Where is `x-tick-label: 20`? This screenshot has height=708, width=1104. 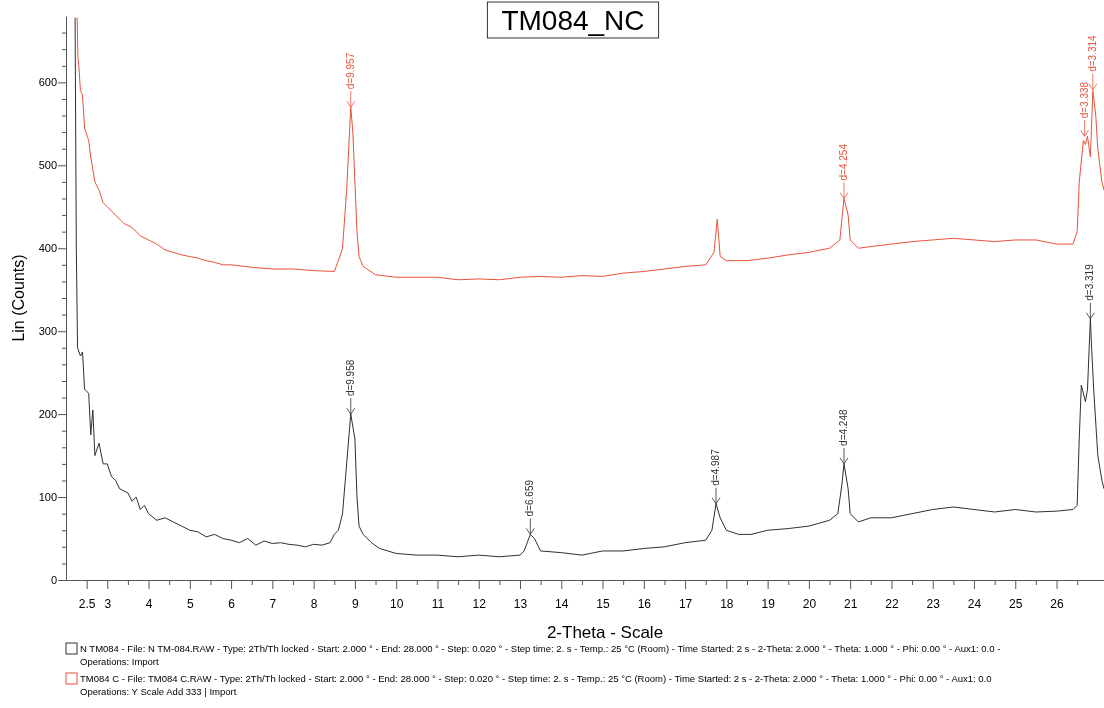
x-tick-label: 20 is located at coordinates (809, 604).